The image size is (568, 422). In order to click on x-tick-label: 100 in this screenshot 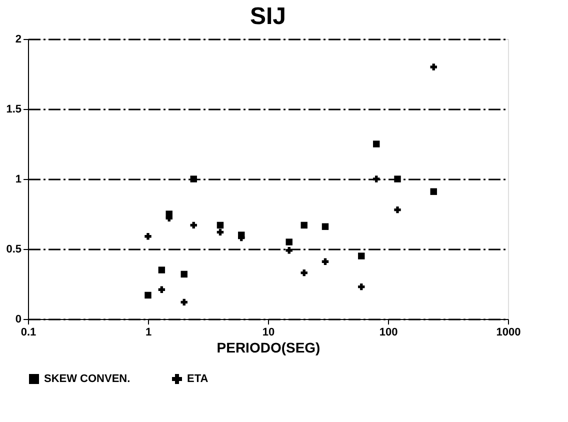, I will do `click(388, 332)`.